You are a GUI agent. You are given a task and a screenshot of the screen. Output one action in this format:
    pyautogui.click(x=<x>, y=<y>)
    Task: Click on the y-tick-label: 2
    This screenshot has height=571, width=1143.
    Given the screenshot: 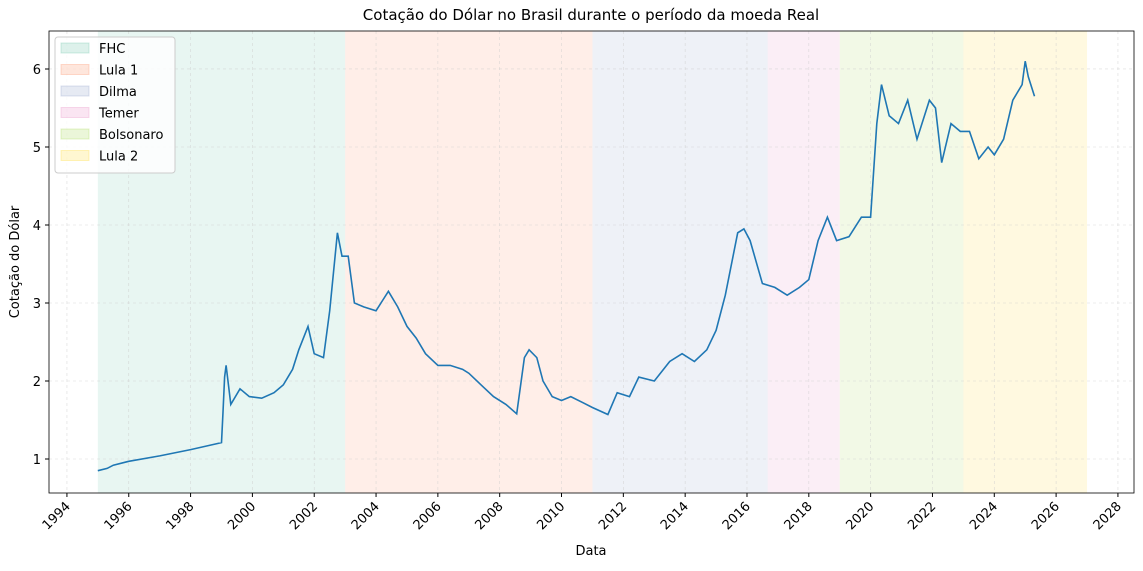 What is the action you would take?
    pyautogui.click(x=37, y=382)
    